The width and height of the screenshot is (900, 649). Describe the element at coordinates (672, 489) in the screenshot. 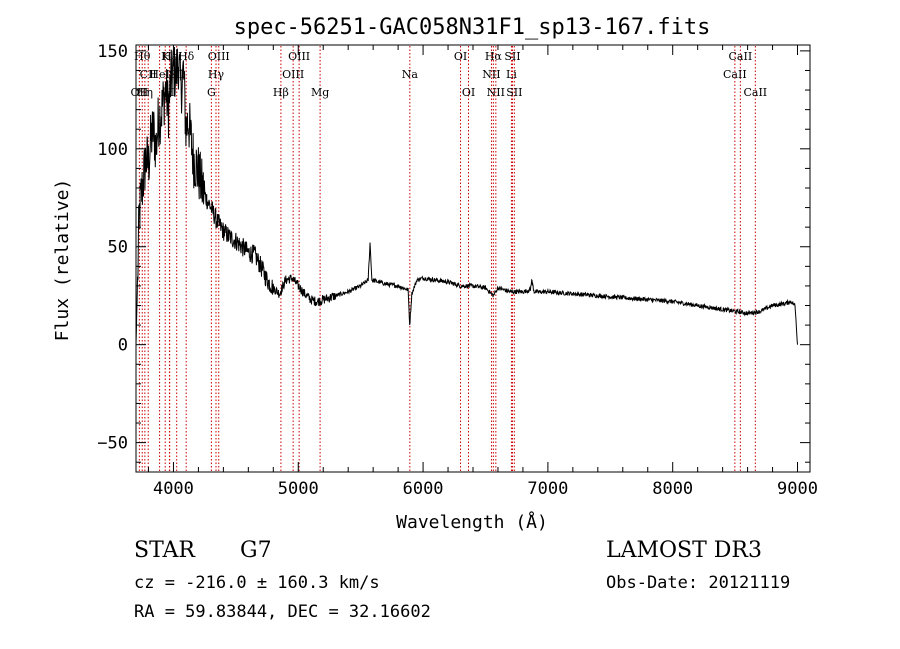

I see `x-tick-label: 8000` at that location.